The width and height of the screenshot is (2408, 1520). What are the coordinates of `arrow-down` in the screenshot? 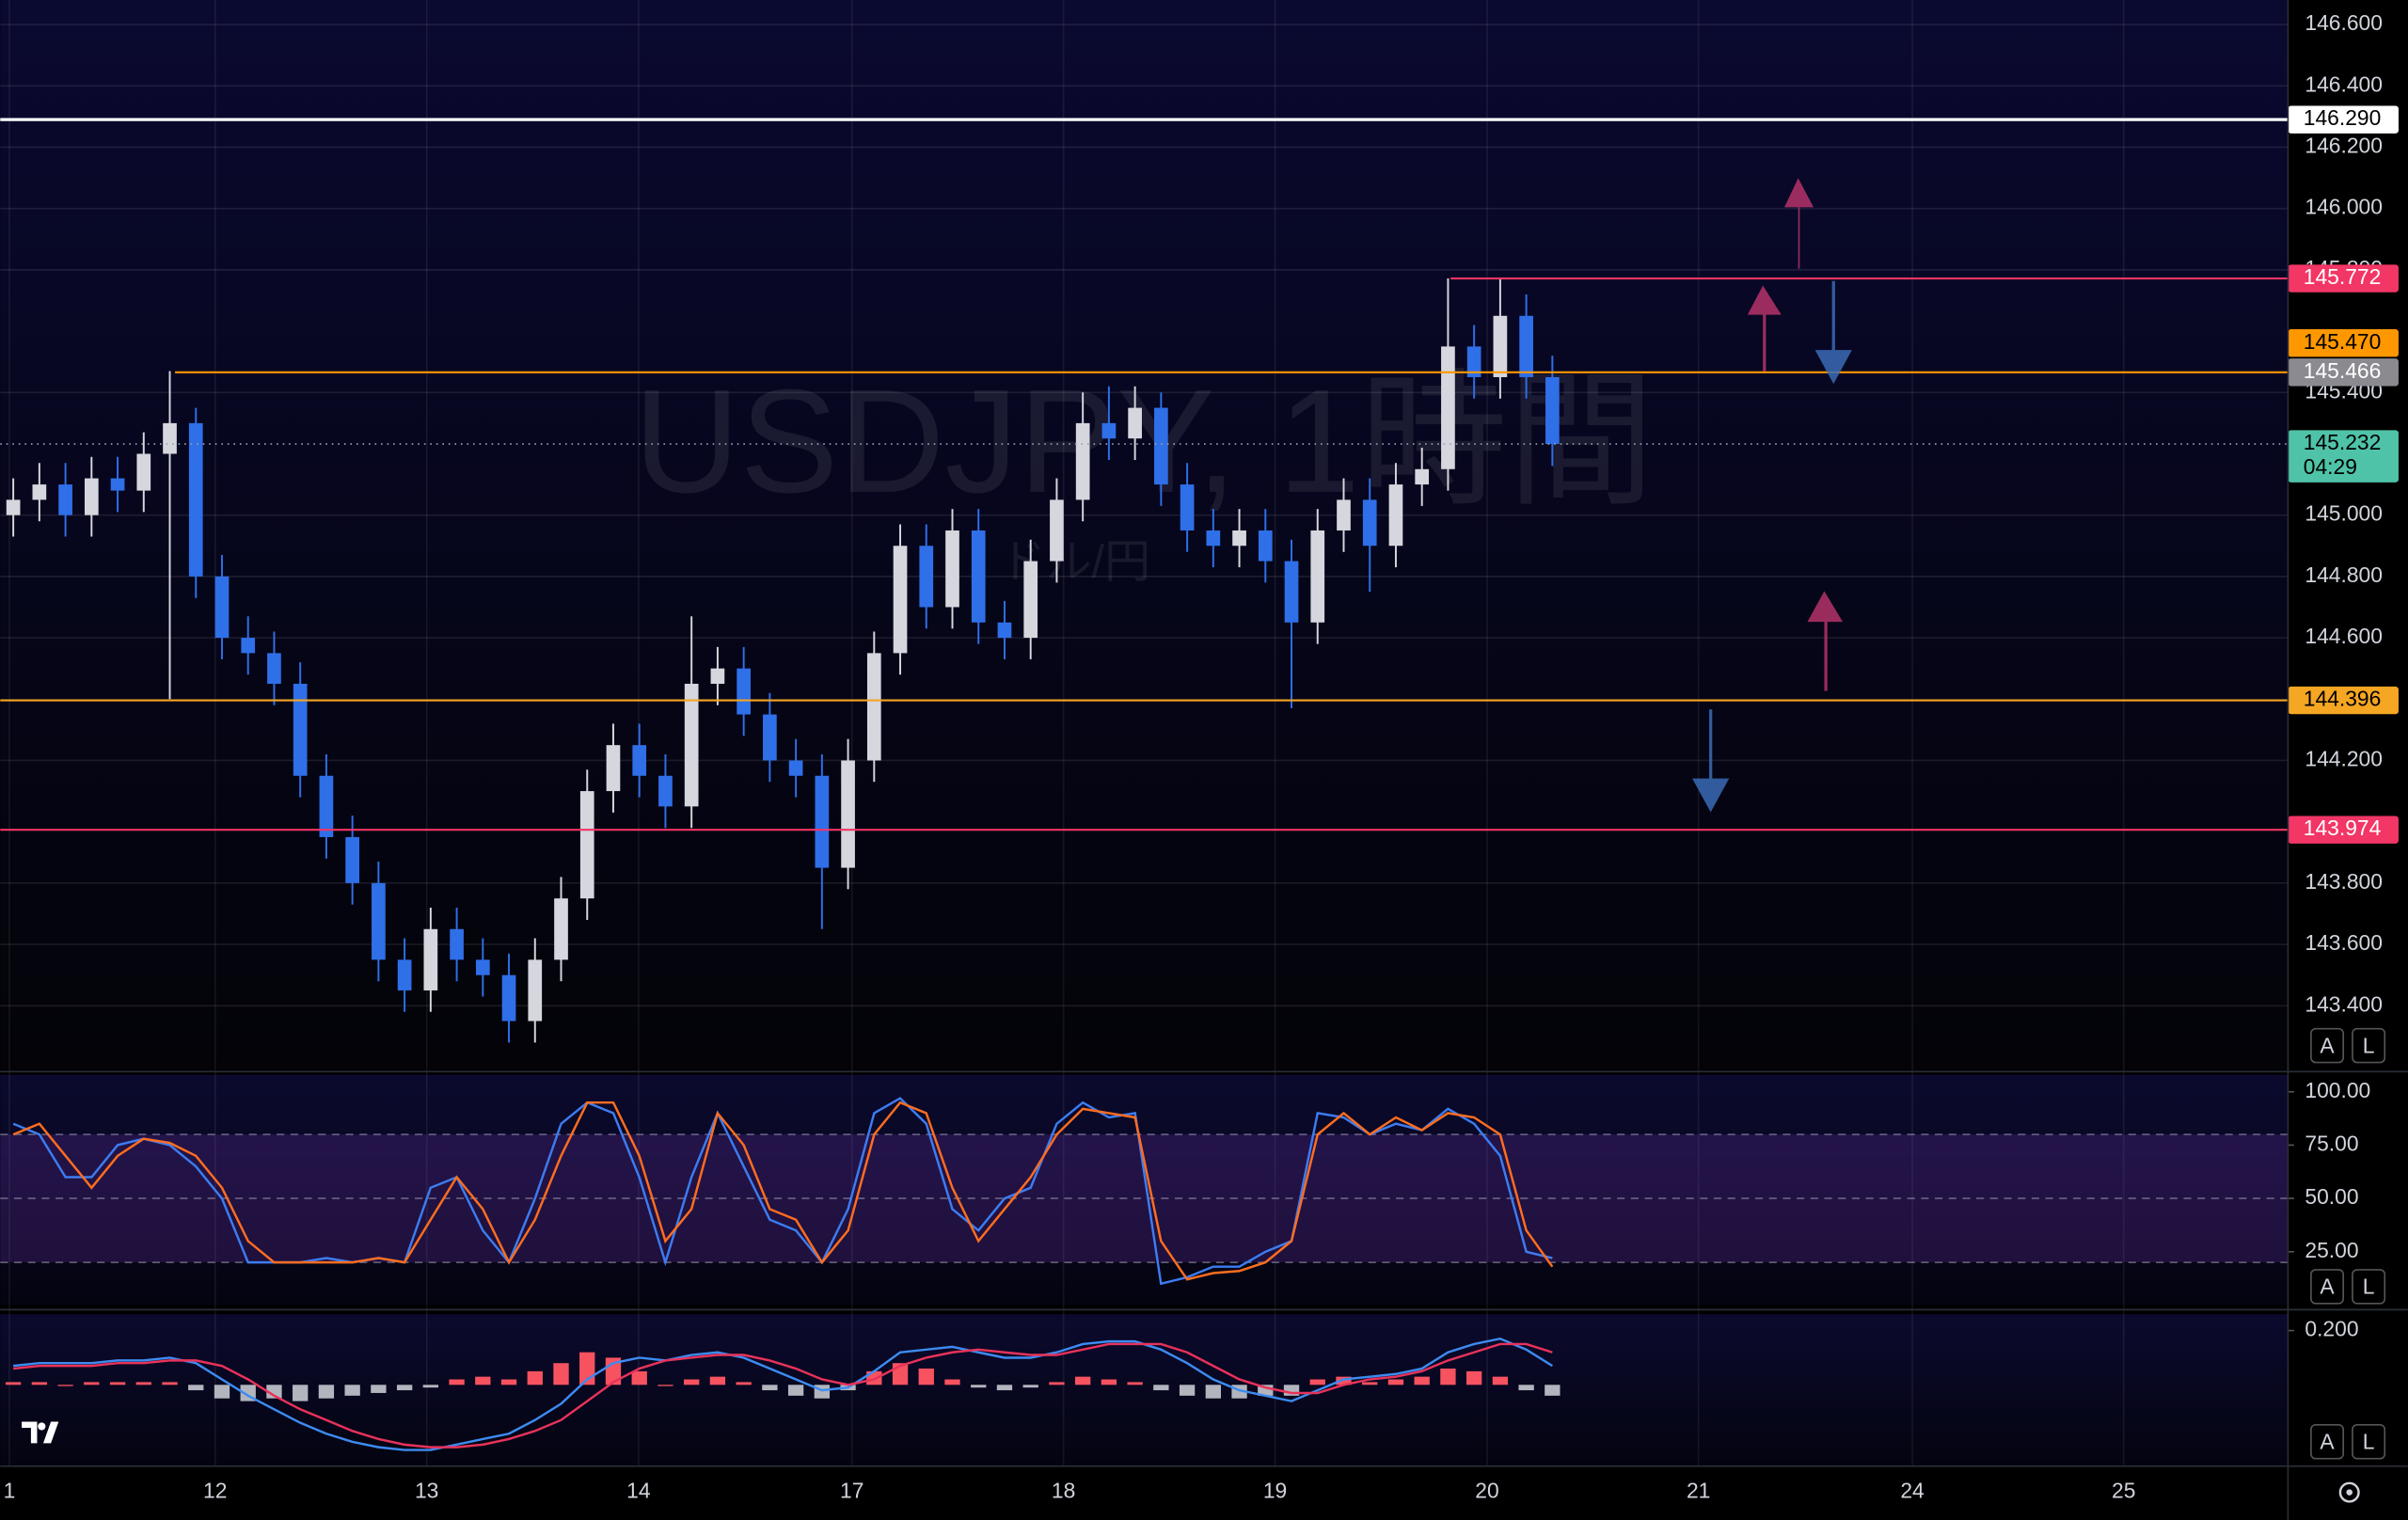 It's located at (1711, 761).